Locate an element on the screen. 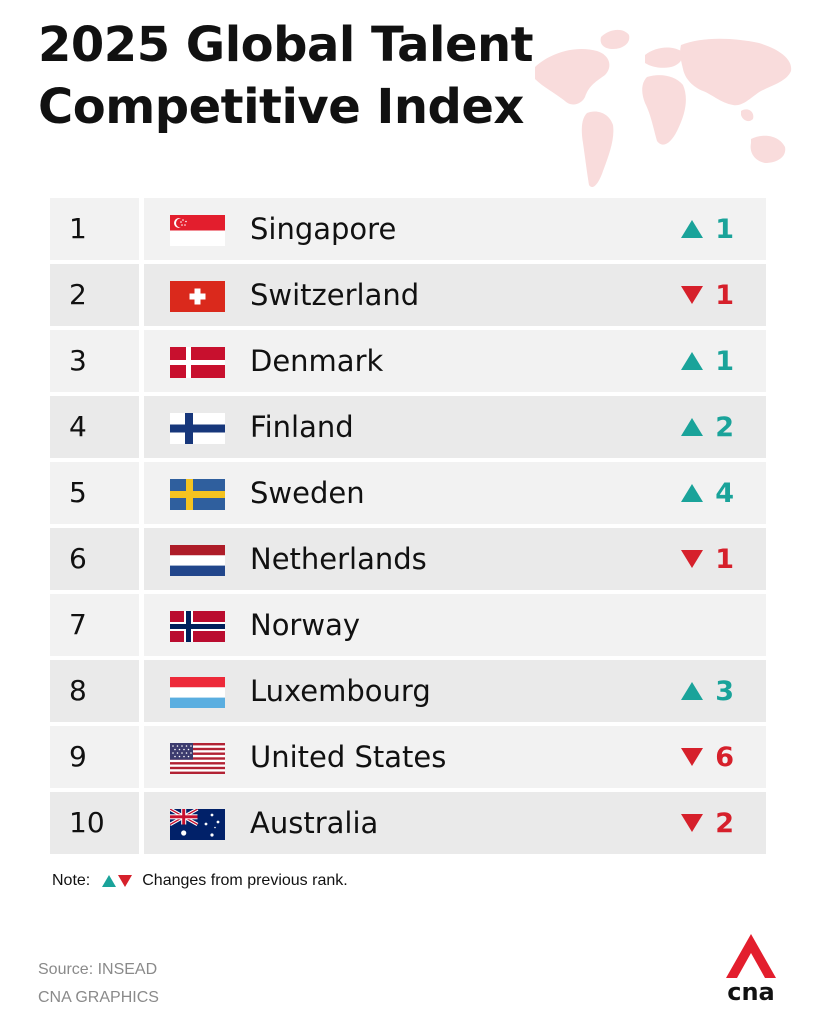  table-row: 1 Singapore 1 is located at coordinates (408, 229).